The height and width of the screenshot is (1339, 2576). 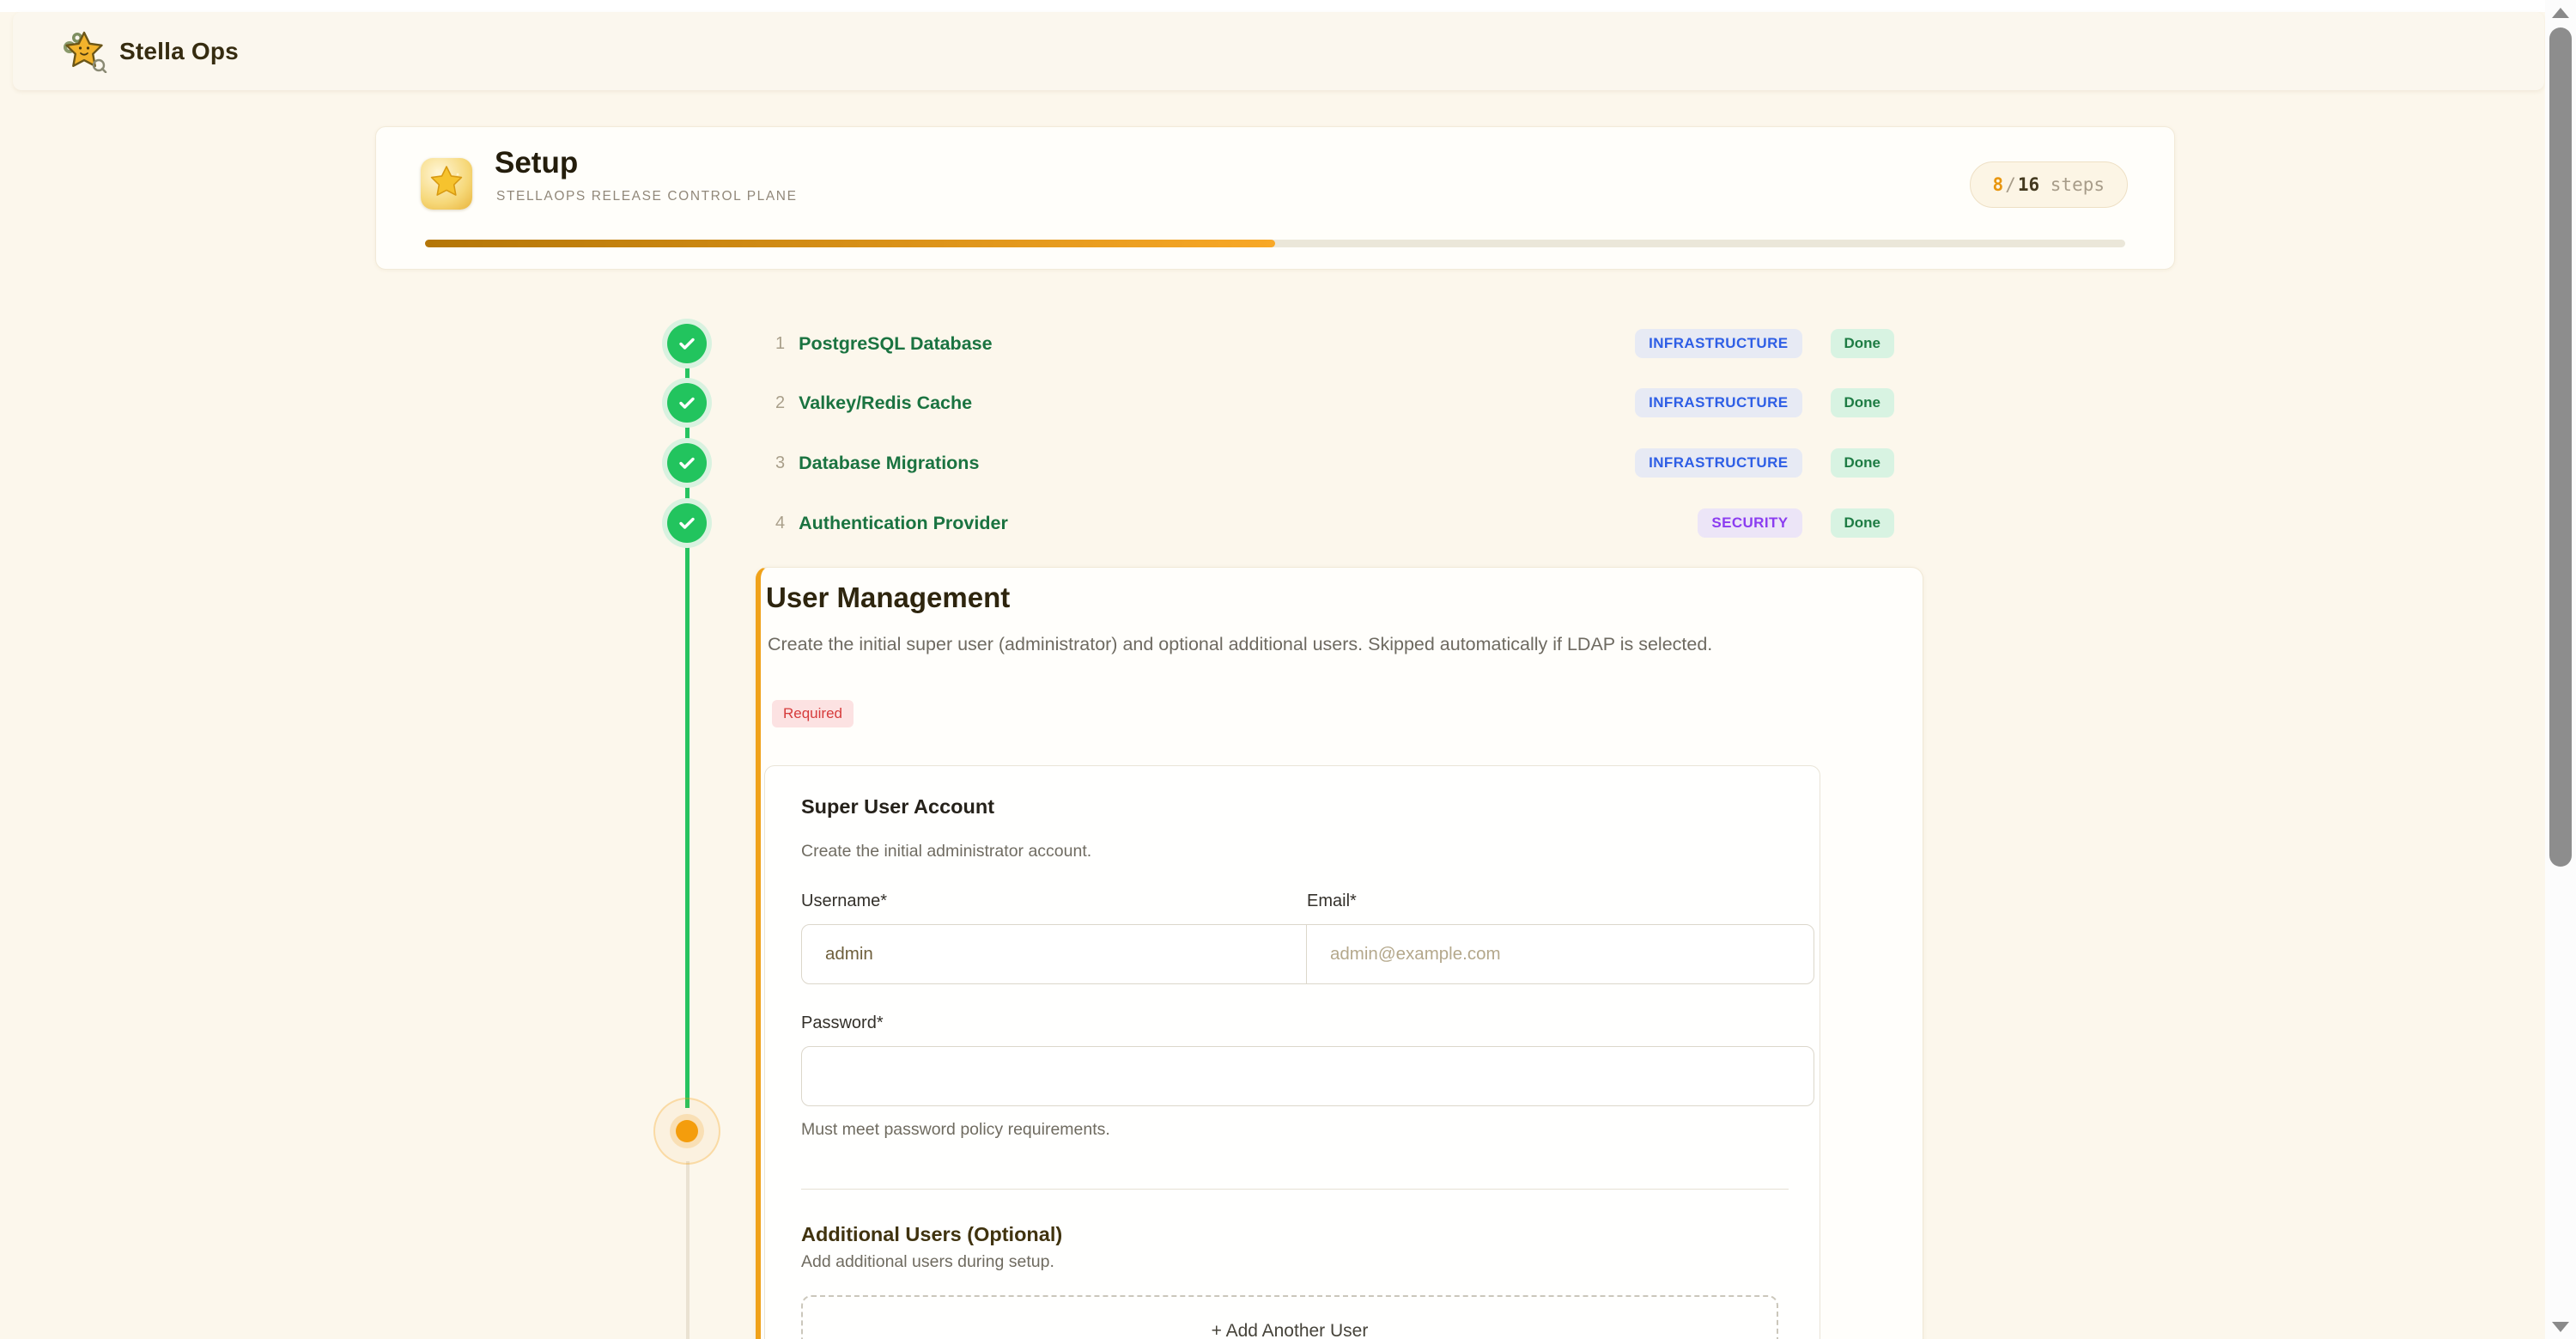 What do you see at coordinates (1279, 51) in the screenshot?
I see `app-header: Stella Ops` at bounding box center [1279, 51].